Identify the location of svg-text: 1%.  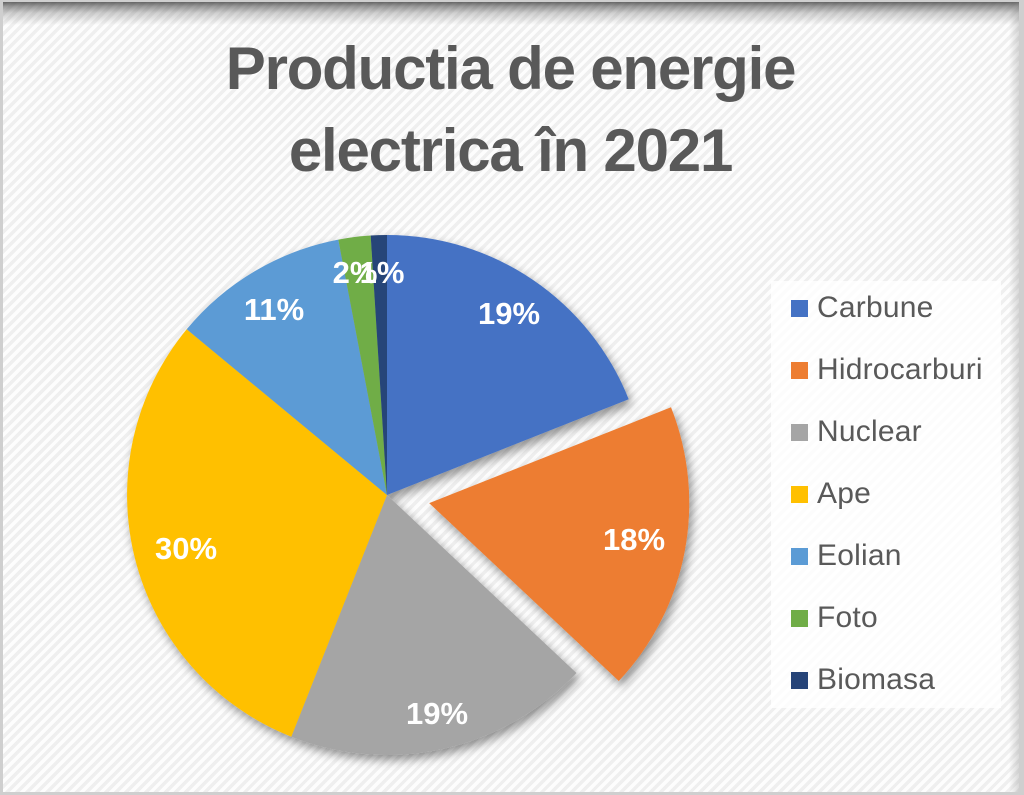
(382, 272).